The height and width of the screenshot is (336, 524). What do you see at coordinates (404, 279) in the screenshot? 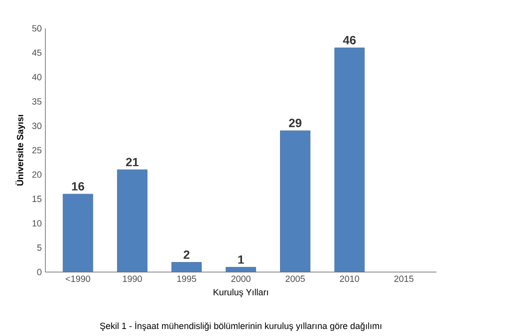
I see `x-tick-label: 2015` at bounding box center [404, 279].